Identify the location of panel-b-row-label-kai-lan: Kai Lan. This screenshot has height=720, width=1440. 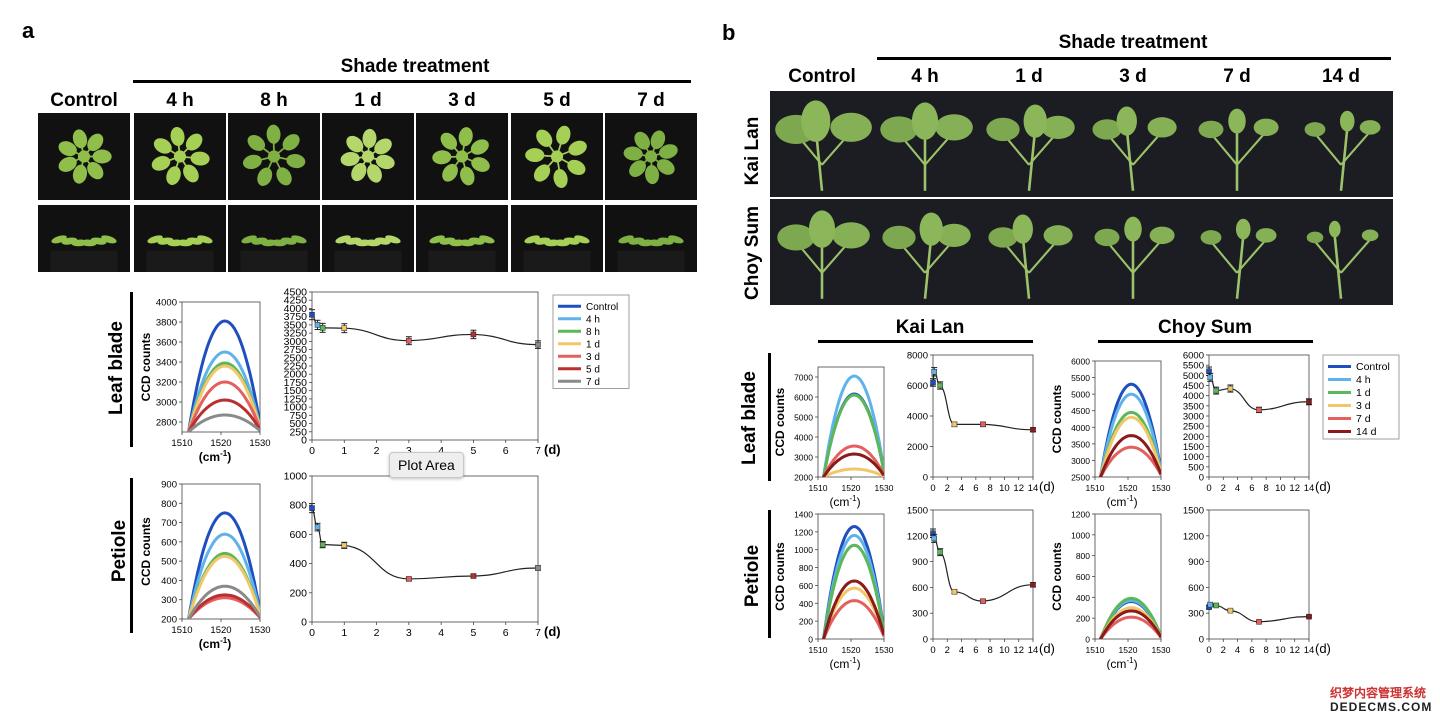
(752, 151).